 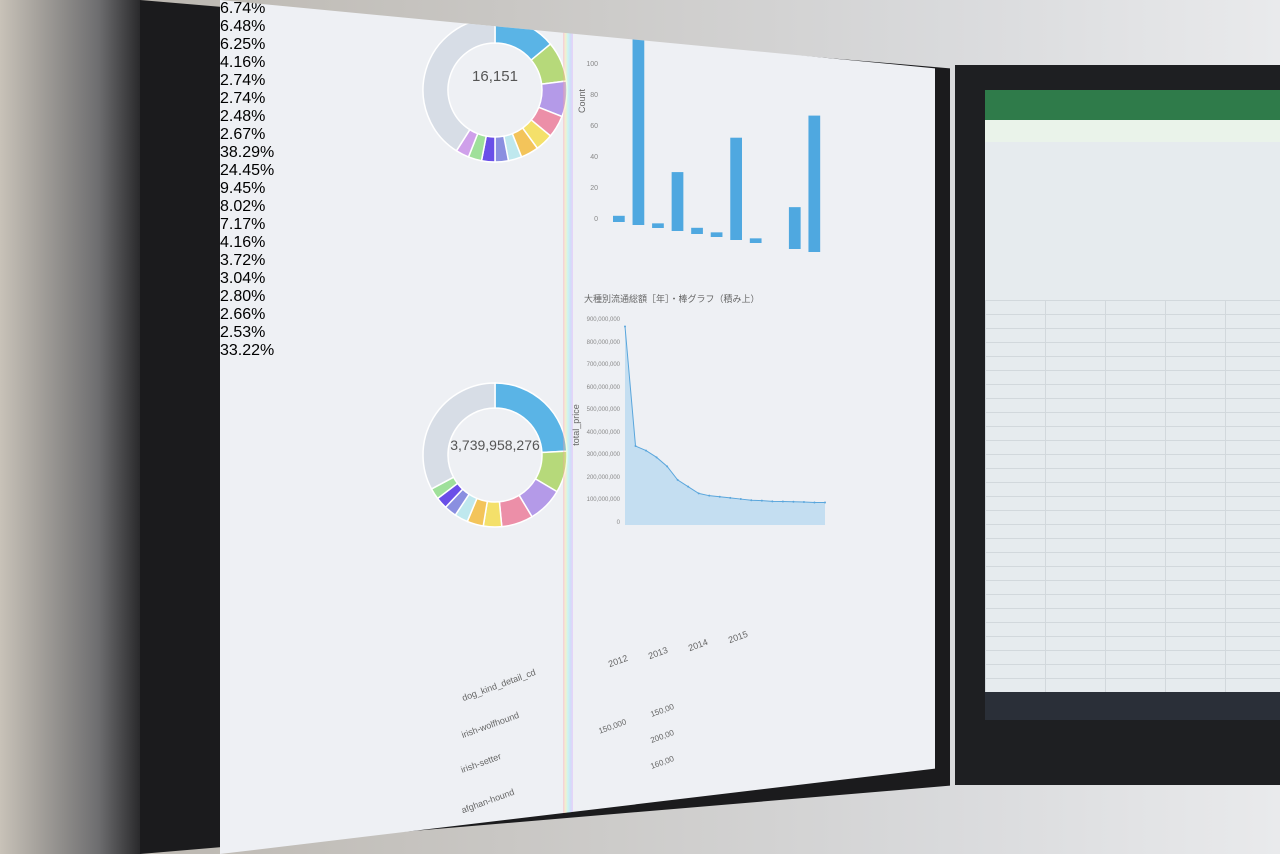 I want to click on legend-percentage: 2.80%, so click(x=243, y=296).